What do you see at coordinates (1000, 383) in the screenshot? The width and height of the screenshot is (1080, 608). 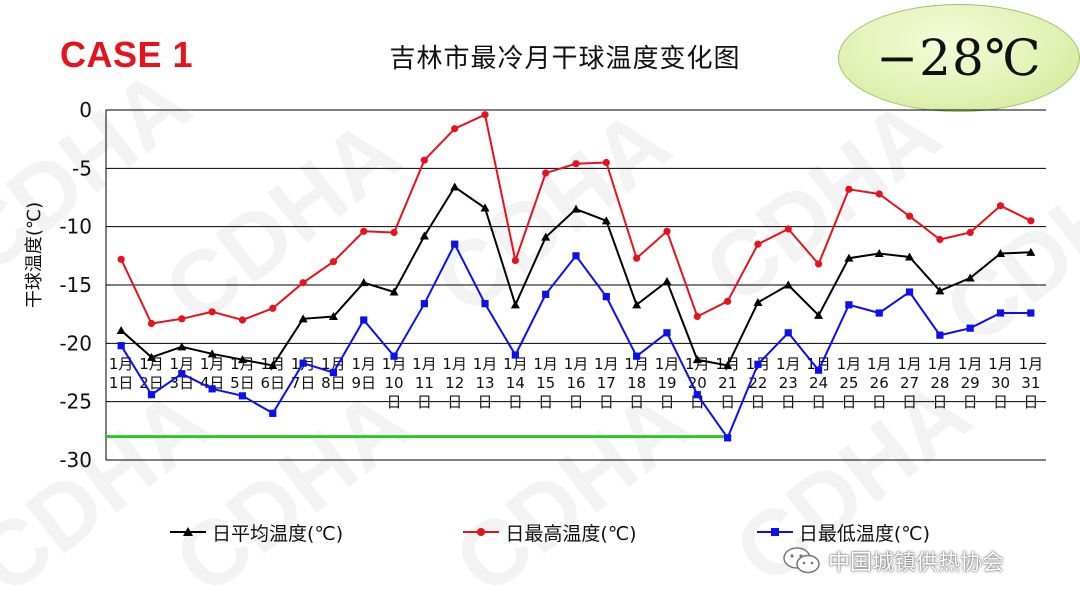 I see `x-tick-label: 1月 30 日` at bounding box center [1000, 383].